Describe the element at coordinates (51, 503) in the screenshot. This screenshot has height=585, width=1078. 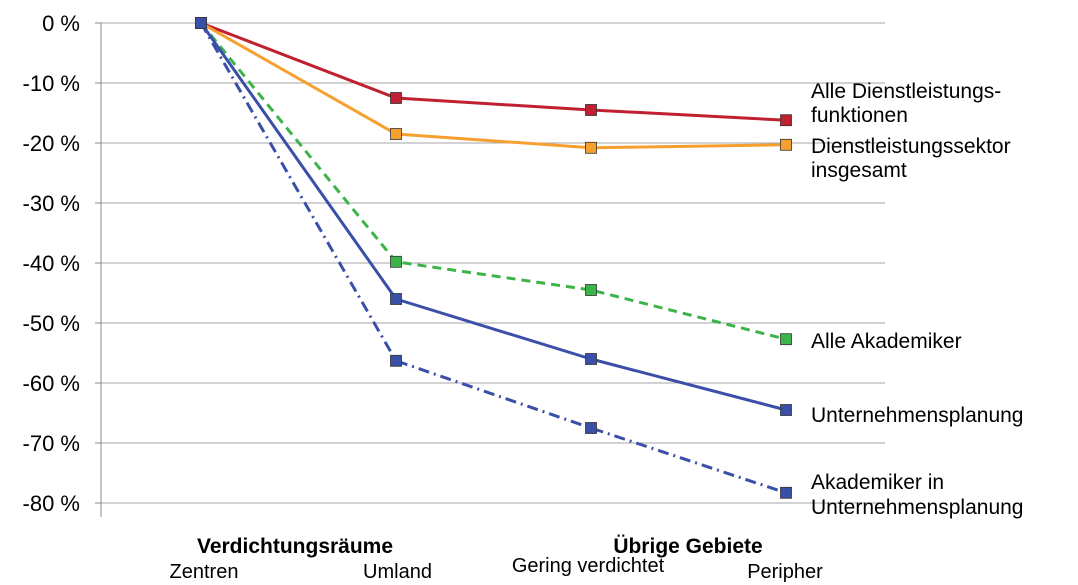
I see `y-tick-label: -80 %` at that location.